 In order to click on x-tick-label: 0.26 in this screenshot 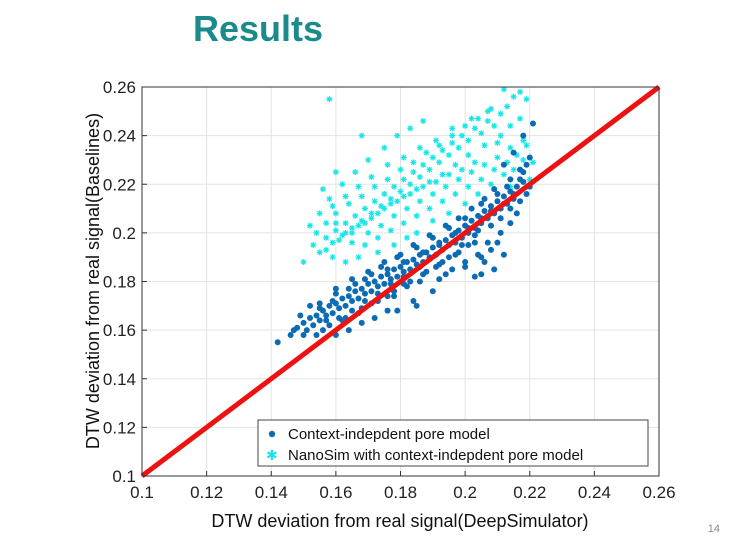, I will do `click(658, 492)`.